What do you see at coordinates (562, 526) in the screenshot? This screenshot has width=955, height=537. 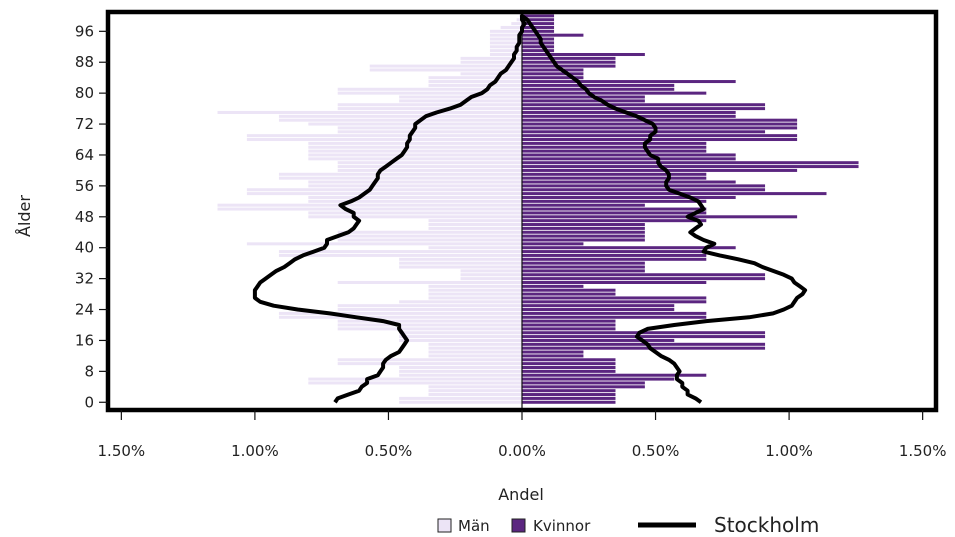 I see `legend-label-kvinnor: Kvinnor` at bounding box center [562, 526].